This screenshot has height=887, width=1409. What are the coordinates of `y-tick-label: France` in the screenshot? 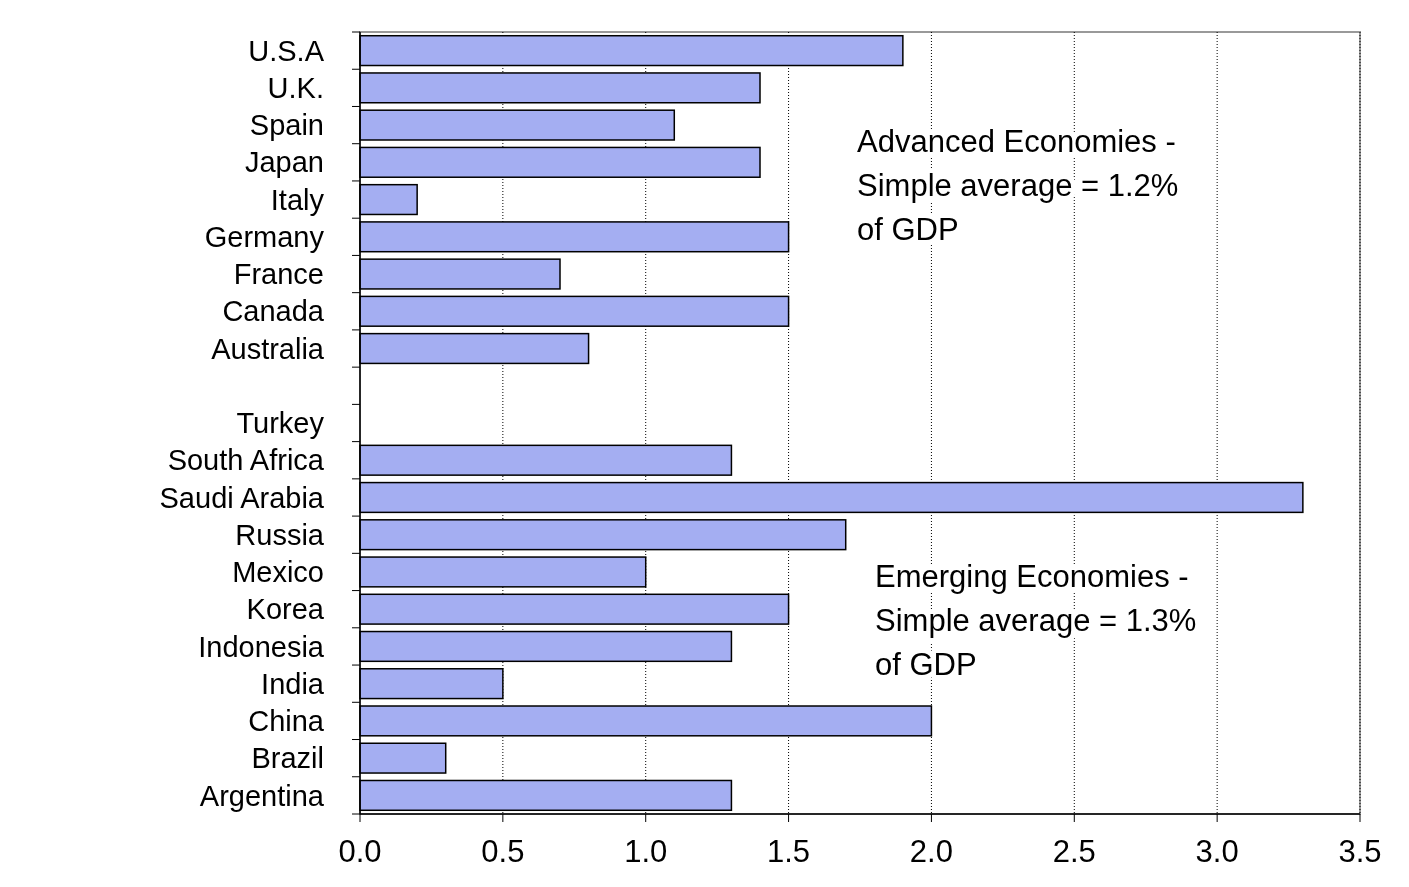 It's located at (278, 274).